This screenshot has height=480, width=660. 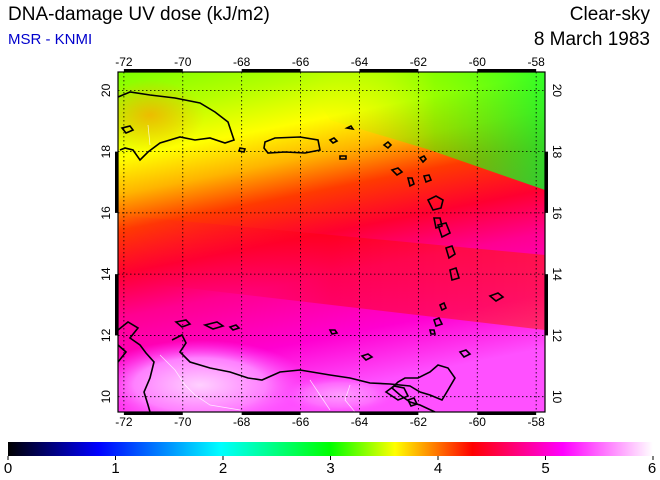 I want to click on lat-tick-right: 18, so click(x=557, y=152).